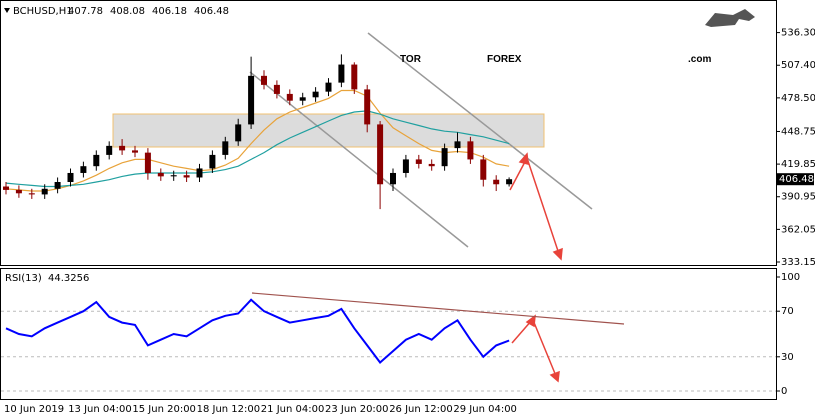  Describe the element at coordinates (790, 277) in the screenshot. I see `y-tick-label: 100` at that location.